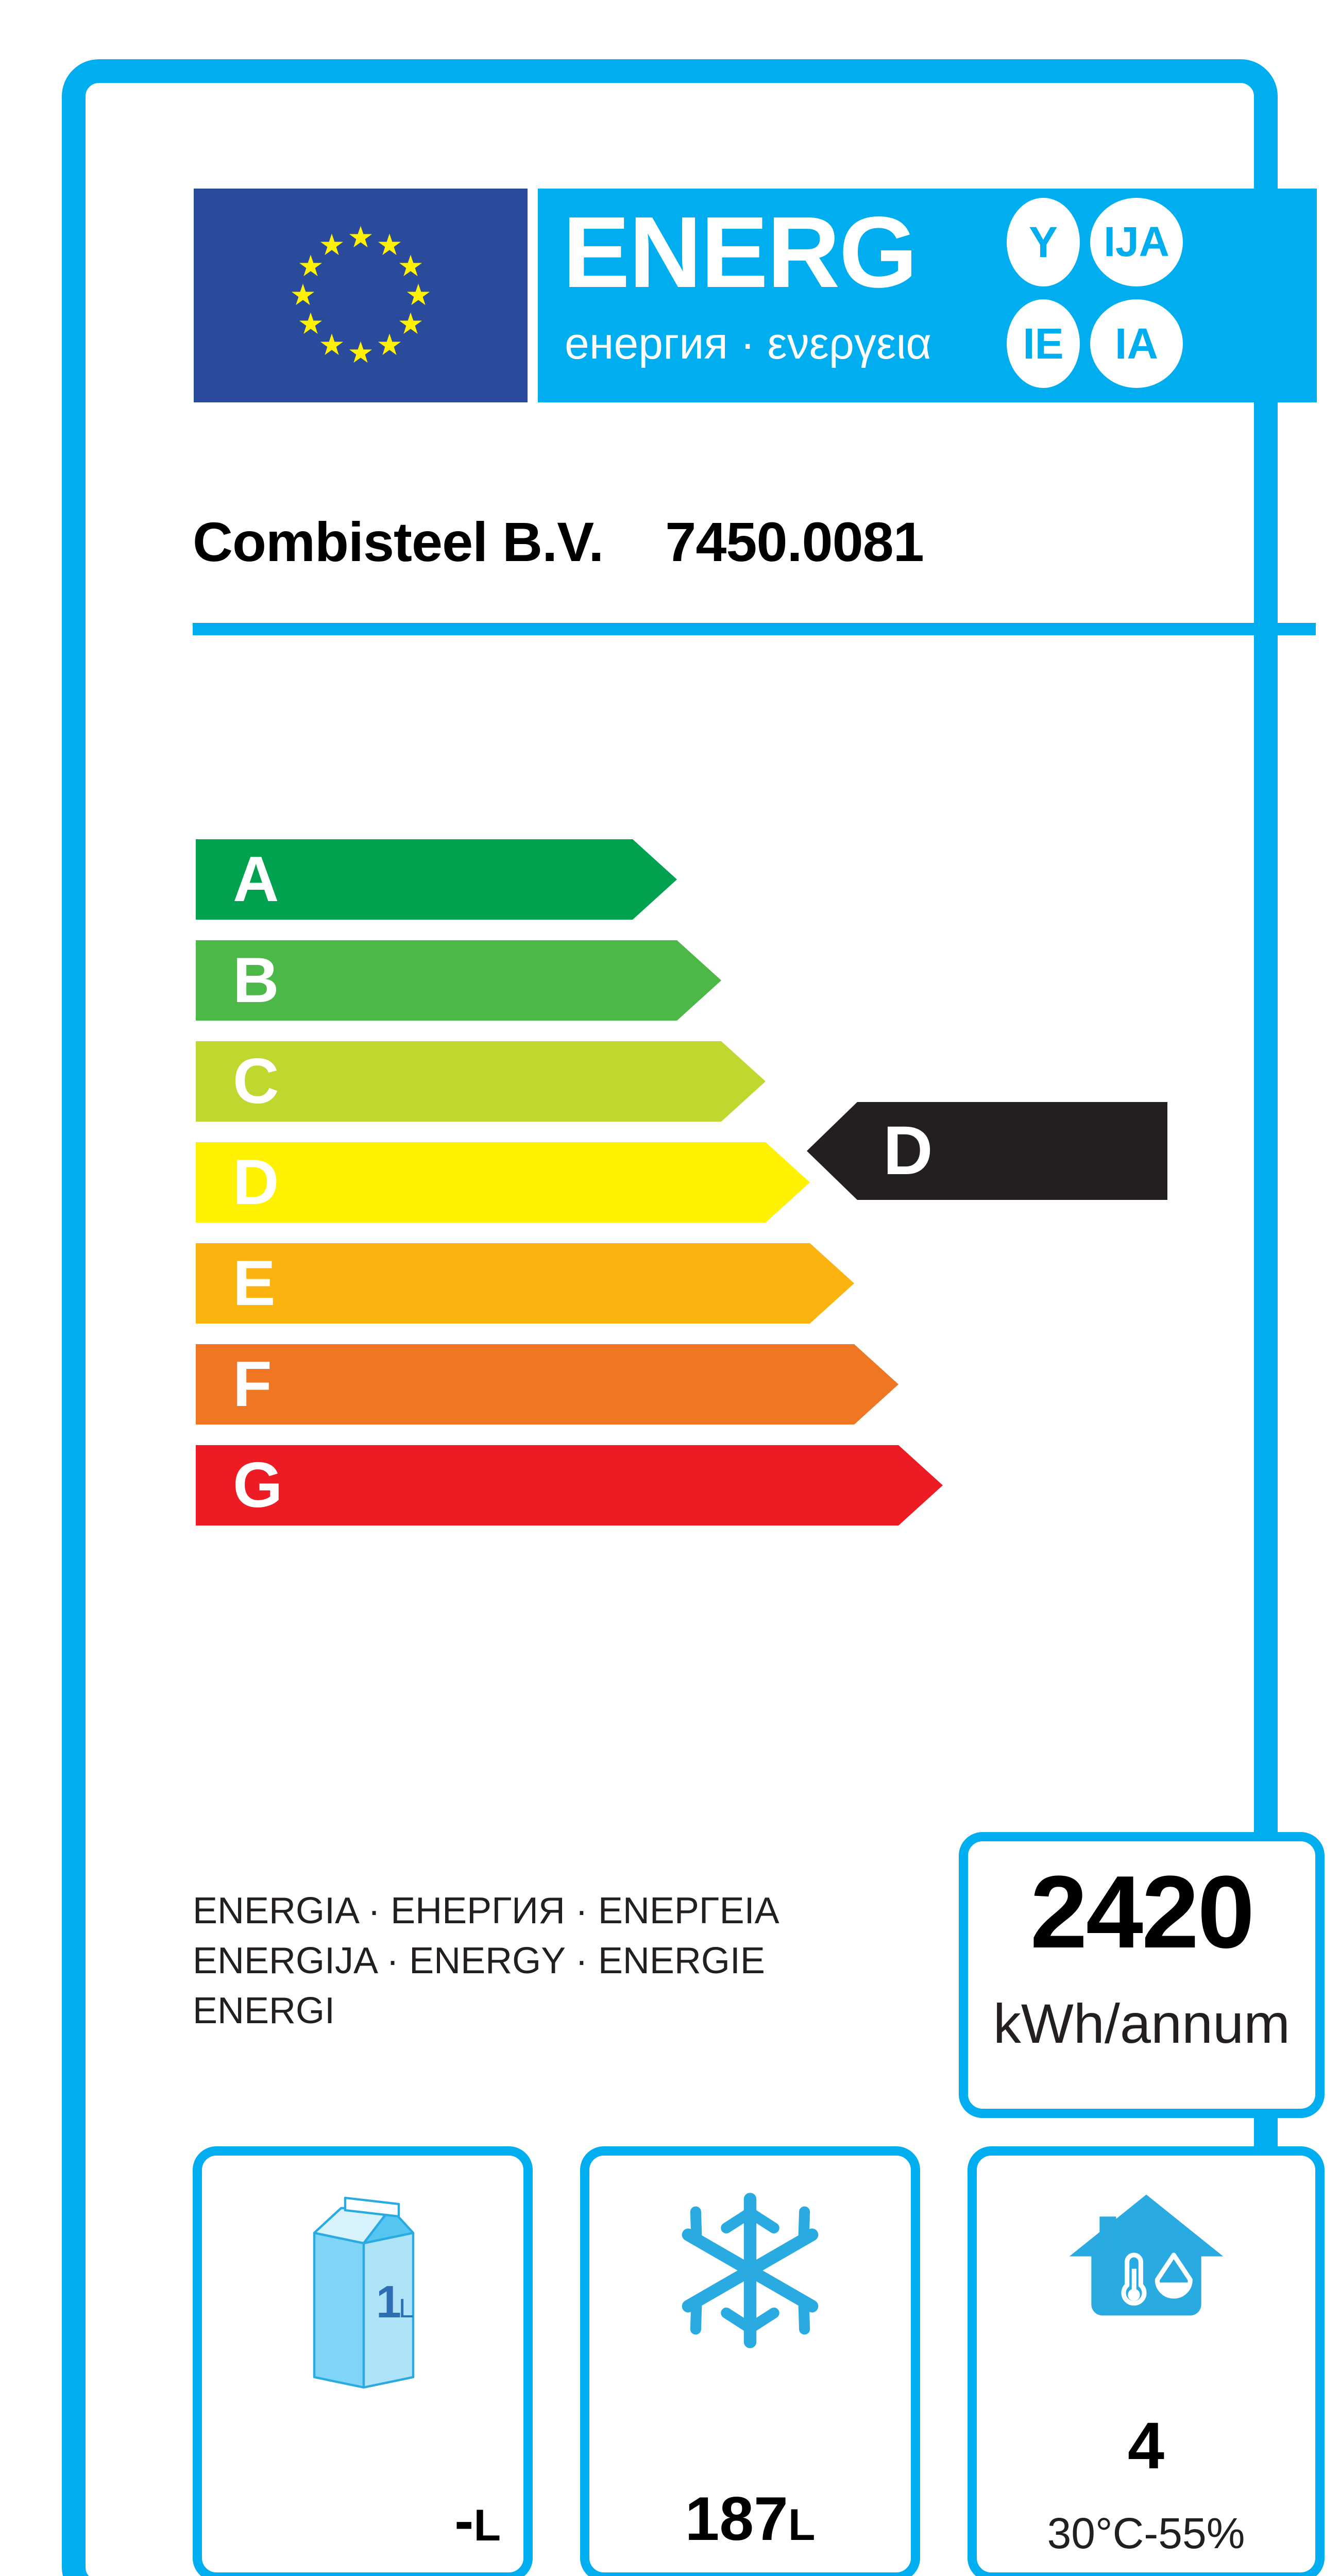 This screenshot has height=2576, width=1340. I want to click on fridge-volume-value: -L, so click(477, 2521).